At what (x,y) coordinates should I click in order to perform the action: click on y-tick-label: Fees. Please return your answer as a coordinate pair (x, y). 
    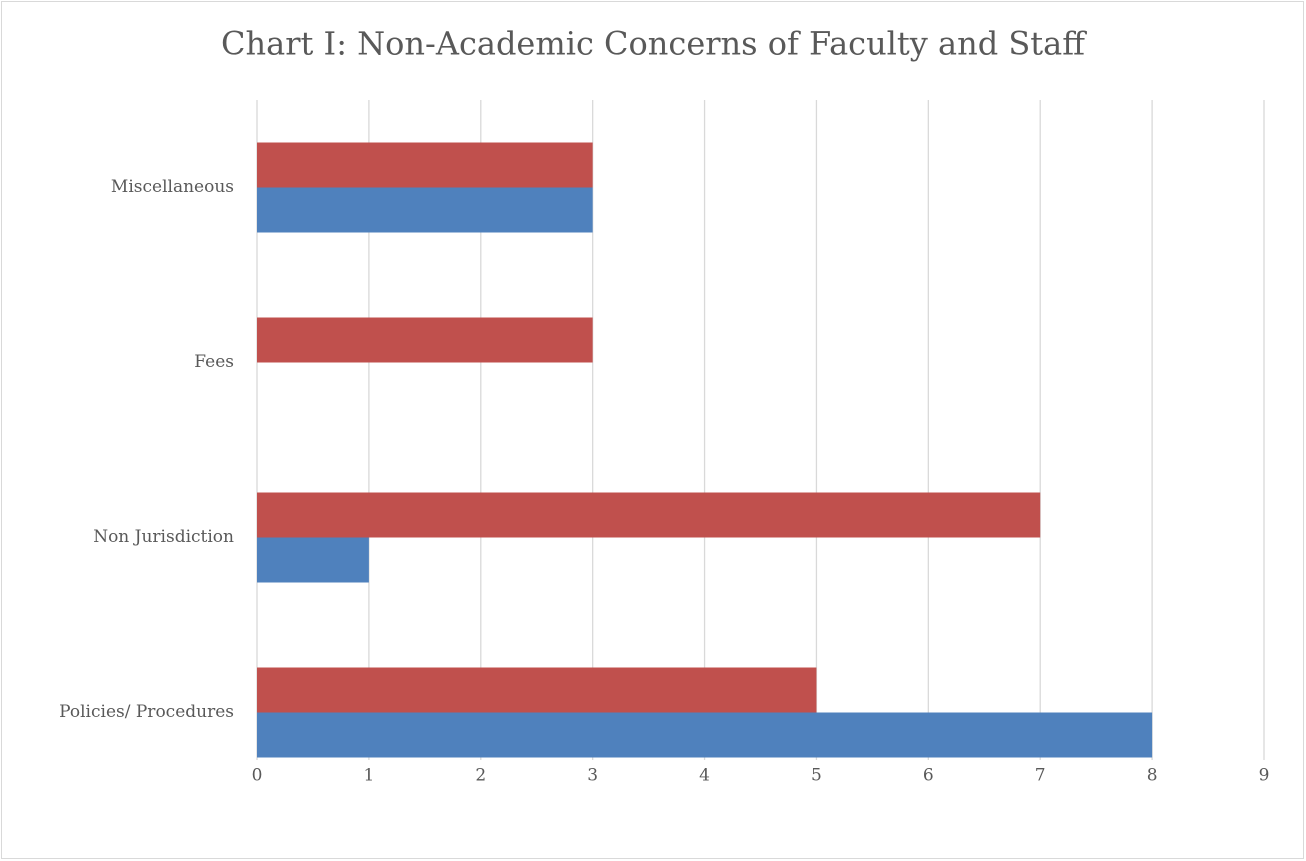
    Looking at the image, I should click on (214, 362).